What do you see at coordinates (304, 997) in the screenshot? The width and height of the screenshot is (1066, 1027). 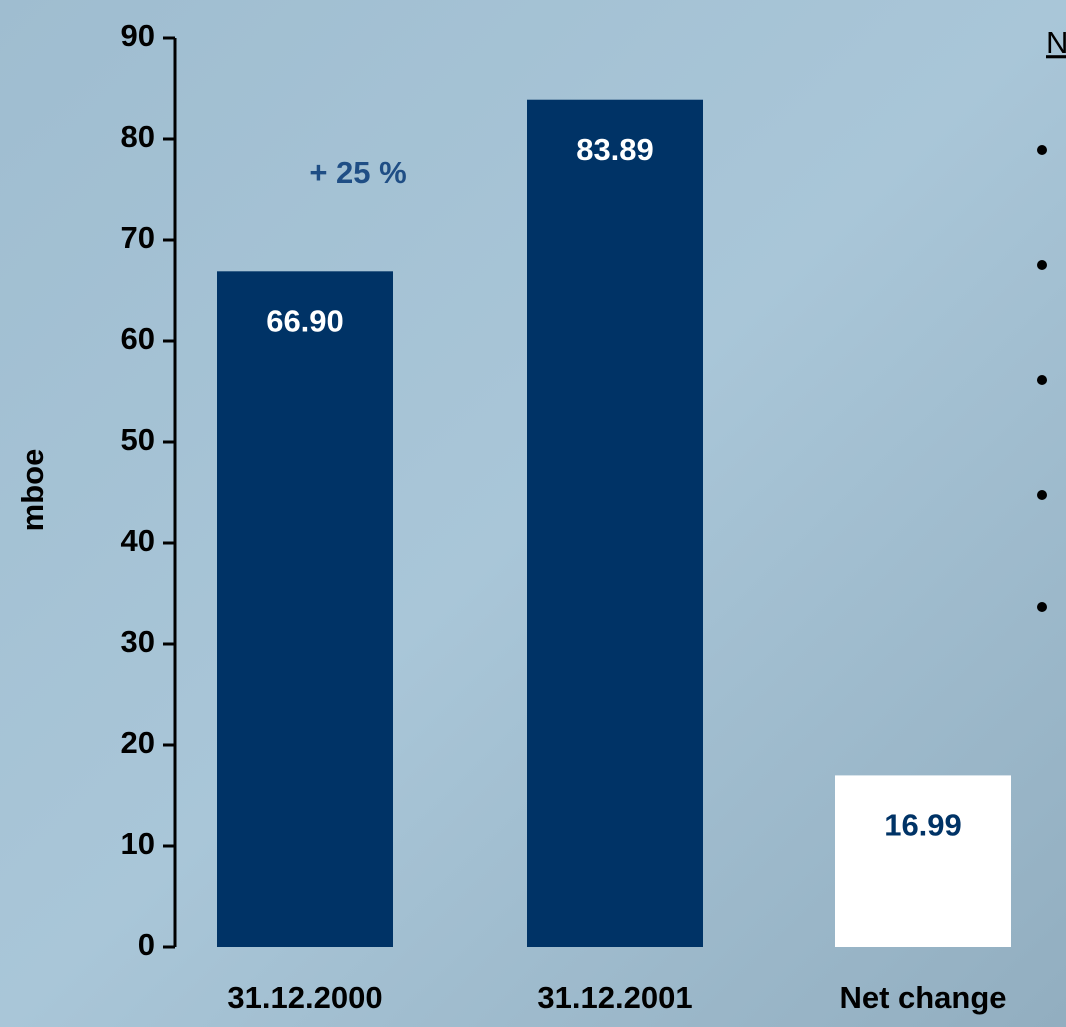 I see `x-tick-label: 31.12.2000` at bounding box center [304, 997].